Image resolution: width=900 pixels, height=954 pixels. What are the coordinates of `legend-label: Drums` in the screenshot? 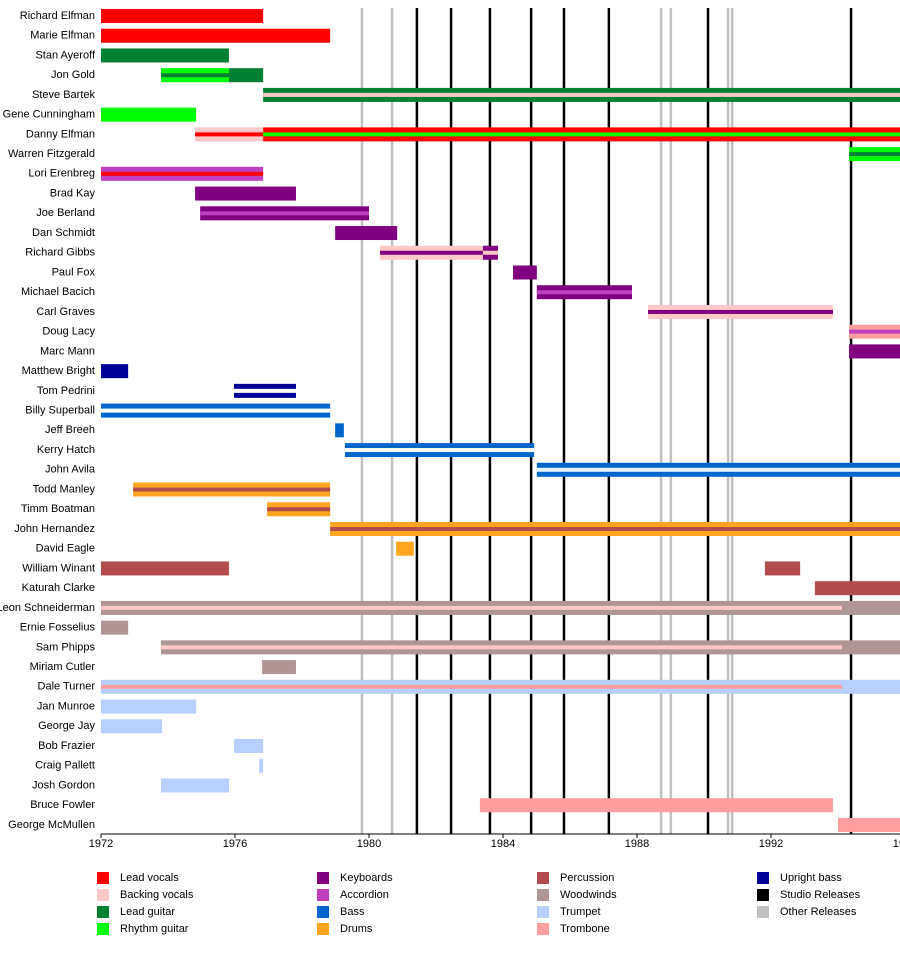 It's located at (356, 929).